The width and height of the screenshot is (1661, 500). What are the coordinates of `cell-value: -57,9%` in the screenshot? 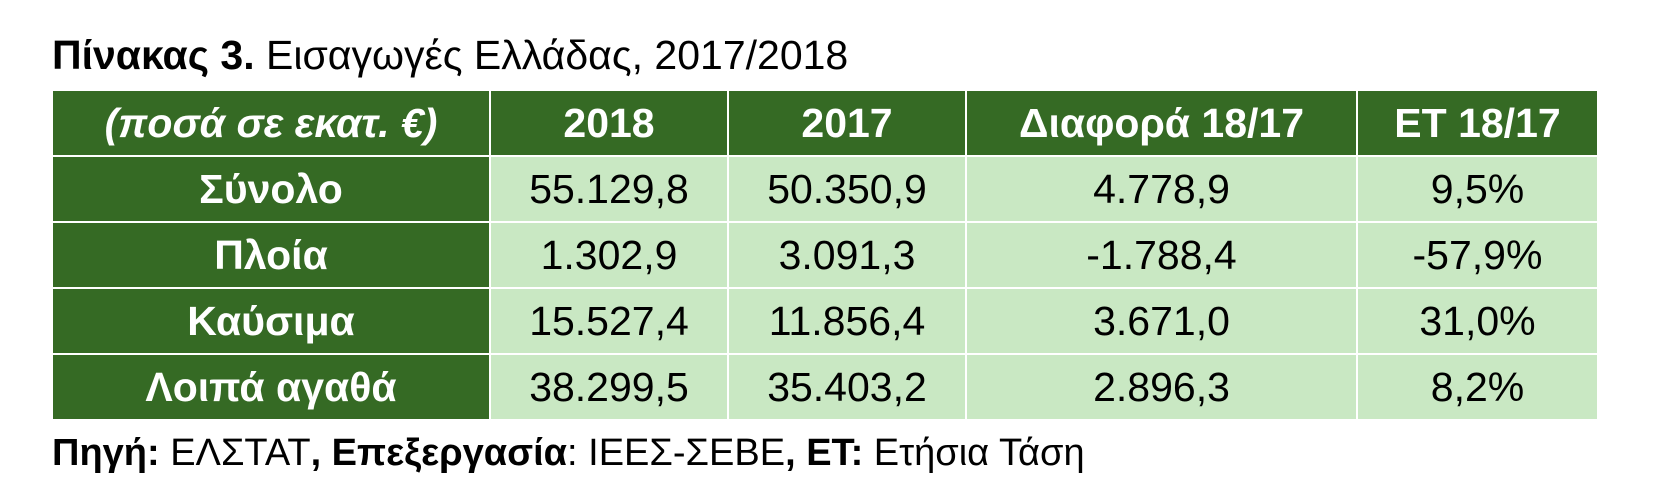 It's located at (1477, 255).